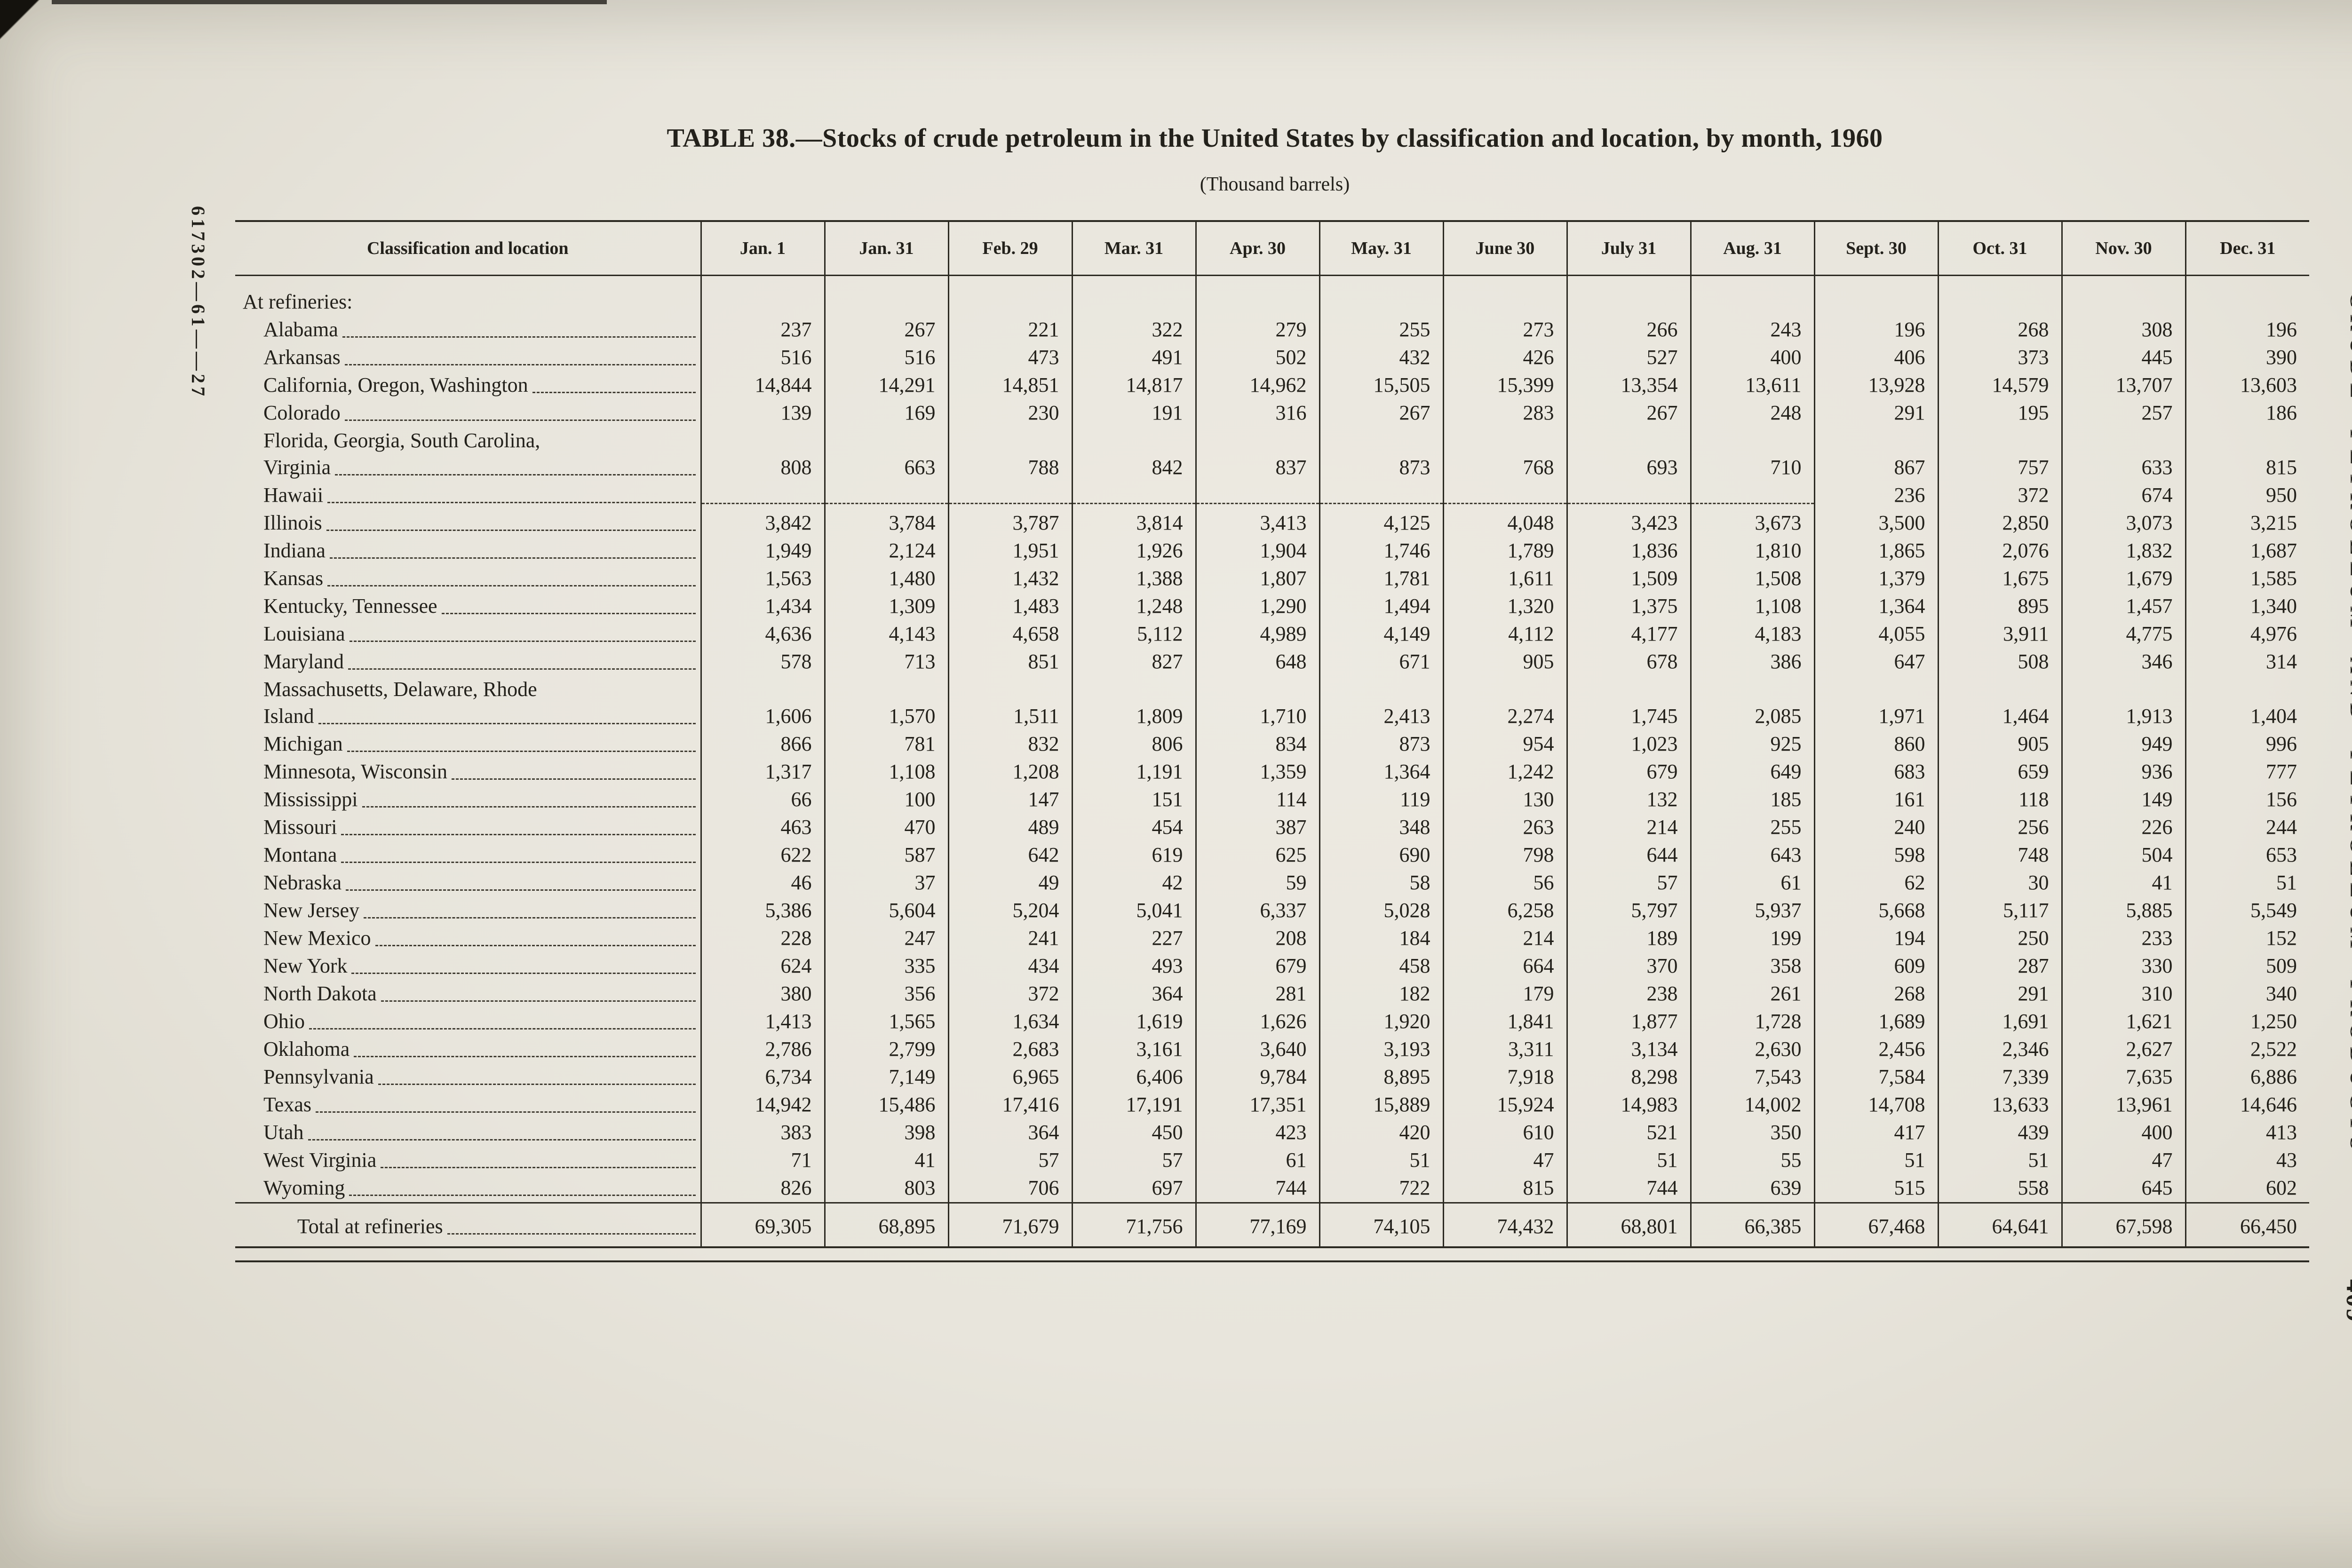  What do you see at coordinates (1009, 744) in the screenshot?
I see `value-cell: 832` at bounding box center [1009, 744].